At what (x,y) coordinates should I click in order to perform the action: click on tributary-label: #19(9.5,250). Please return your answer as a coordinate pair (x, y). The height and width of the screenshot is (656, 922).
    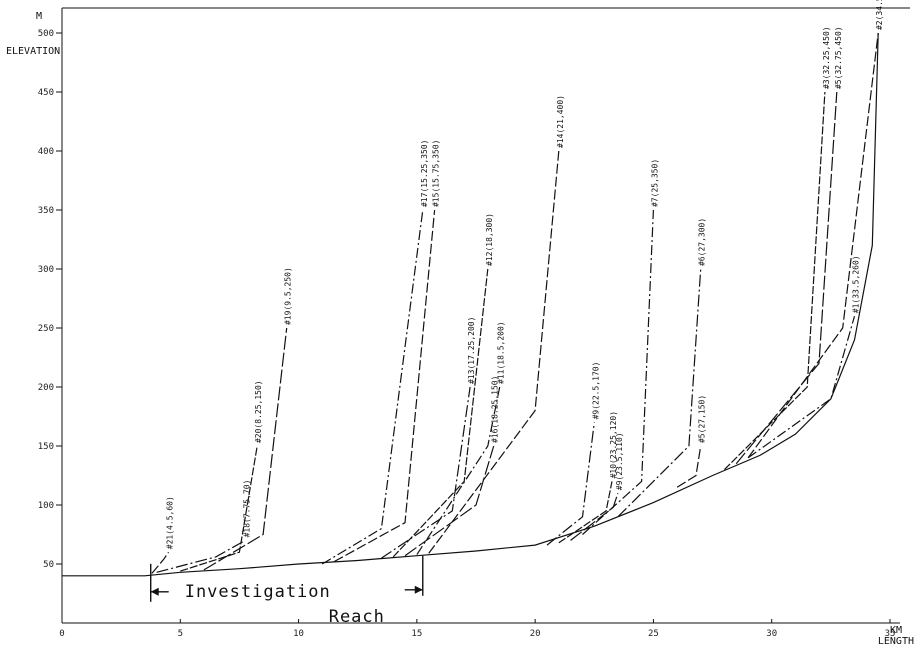
    Looking at the image, I should click on (288, 296).